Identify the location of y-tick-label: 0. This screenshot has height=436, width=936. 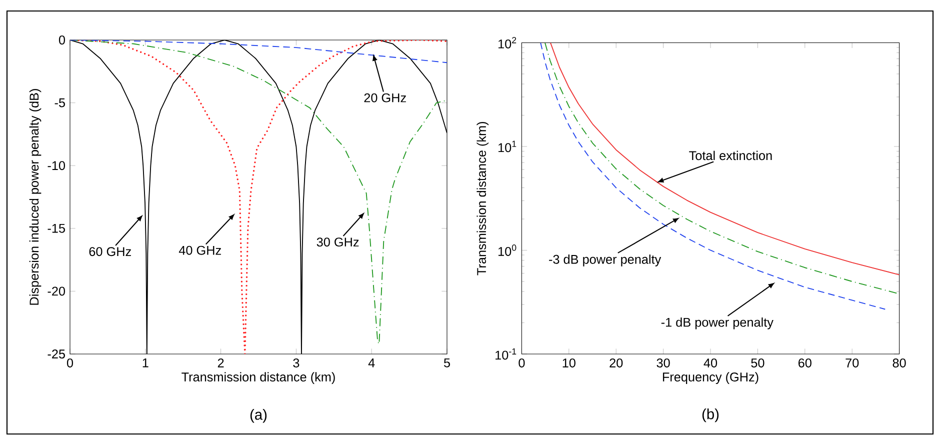
(62, 40).